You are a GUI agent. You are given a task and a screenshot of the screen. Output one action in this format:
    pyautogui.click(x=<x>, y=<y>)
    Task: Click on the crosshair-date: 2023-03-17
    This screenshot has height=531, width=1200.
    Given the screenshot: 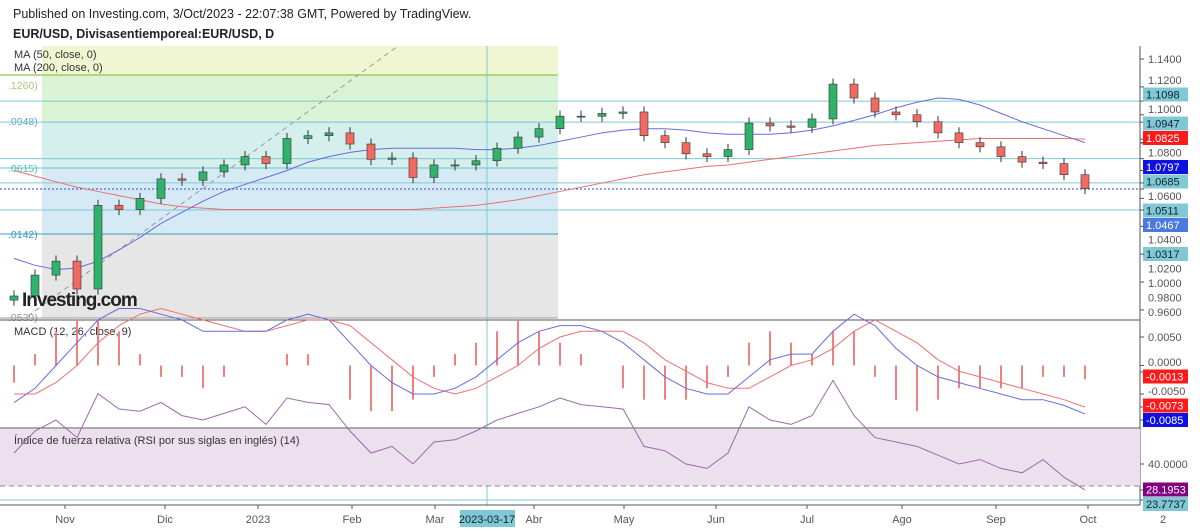 What is the action you would take?
    pyautogui.click(x=487, y=520)
    